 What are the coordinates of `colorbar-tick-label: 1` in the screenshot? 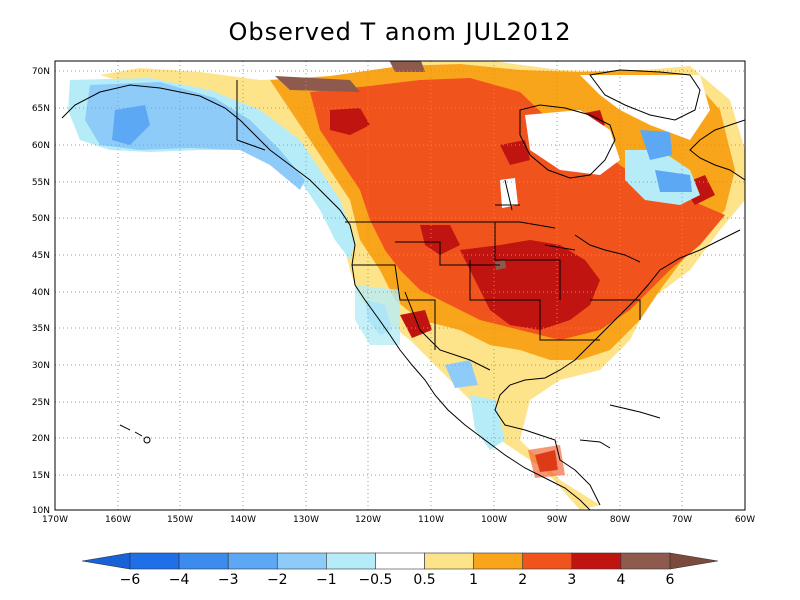 It's located at (473, 580).